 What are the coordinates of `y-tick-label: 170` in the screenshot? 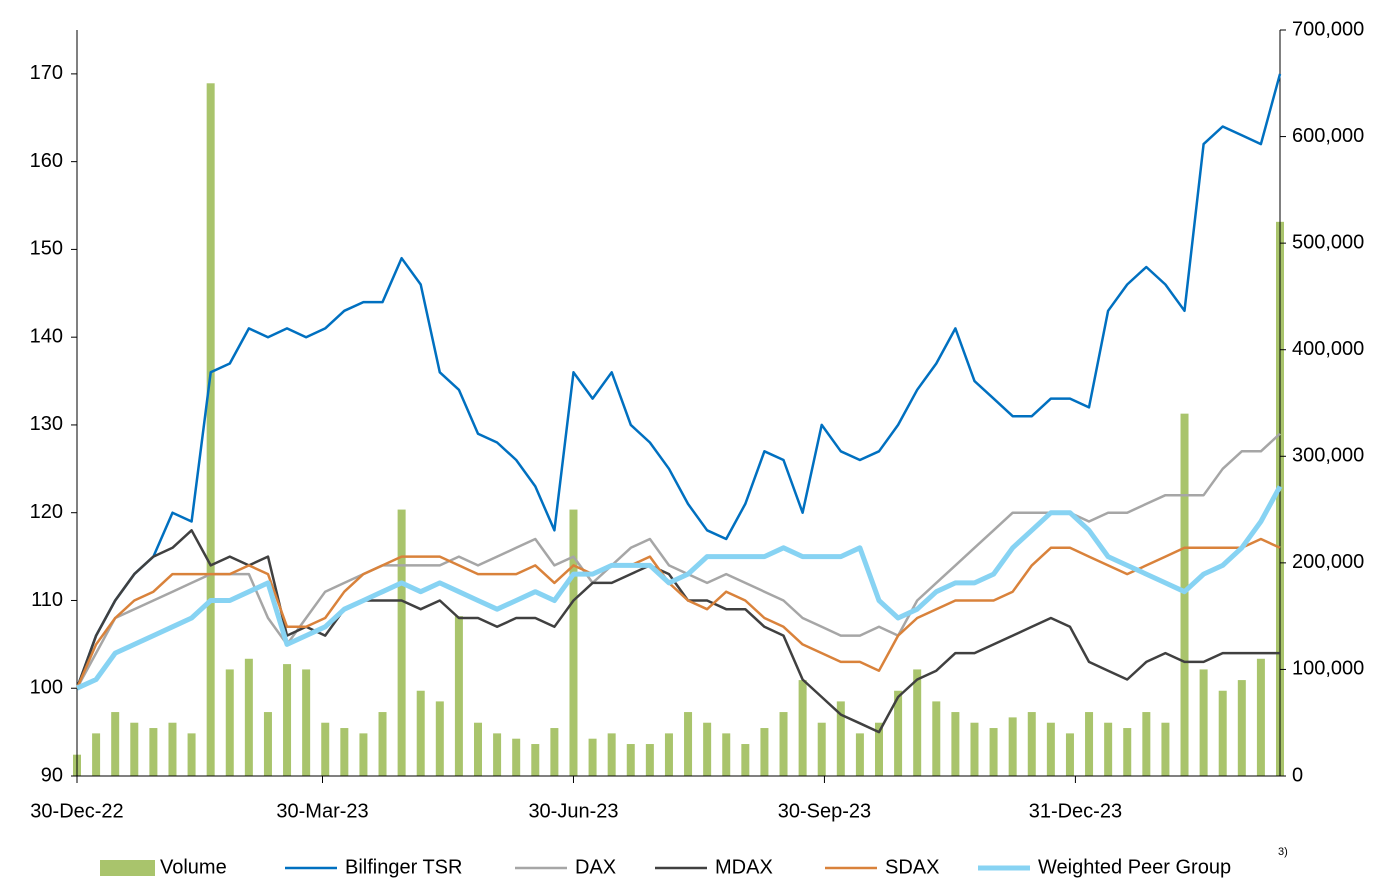 It's located at (46, 73).